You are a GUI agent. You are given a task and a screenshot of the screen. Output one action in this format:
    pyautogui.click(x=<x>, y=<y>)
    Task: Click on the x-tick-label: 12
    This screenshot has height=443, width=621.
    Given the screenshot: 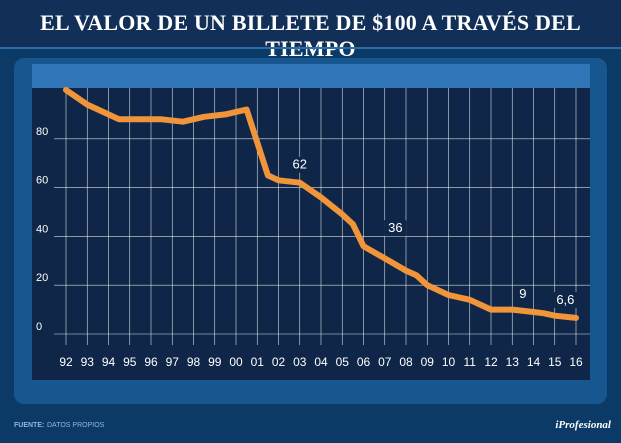 What is the action you would take?
    pyautogui.click(x=491, y=362)
    